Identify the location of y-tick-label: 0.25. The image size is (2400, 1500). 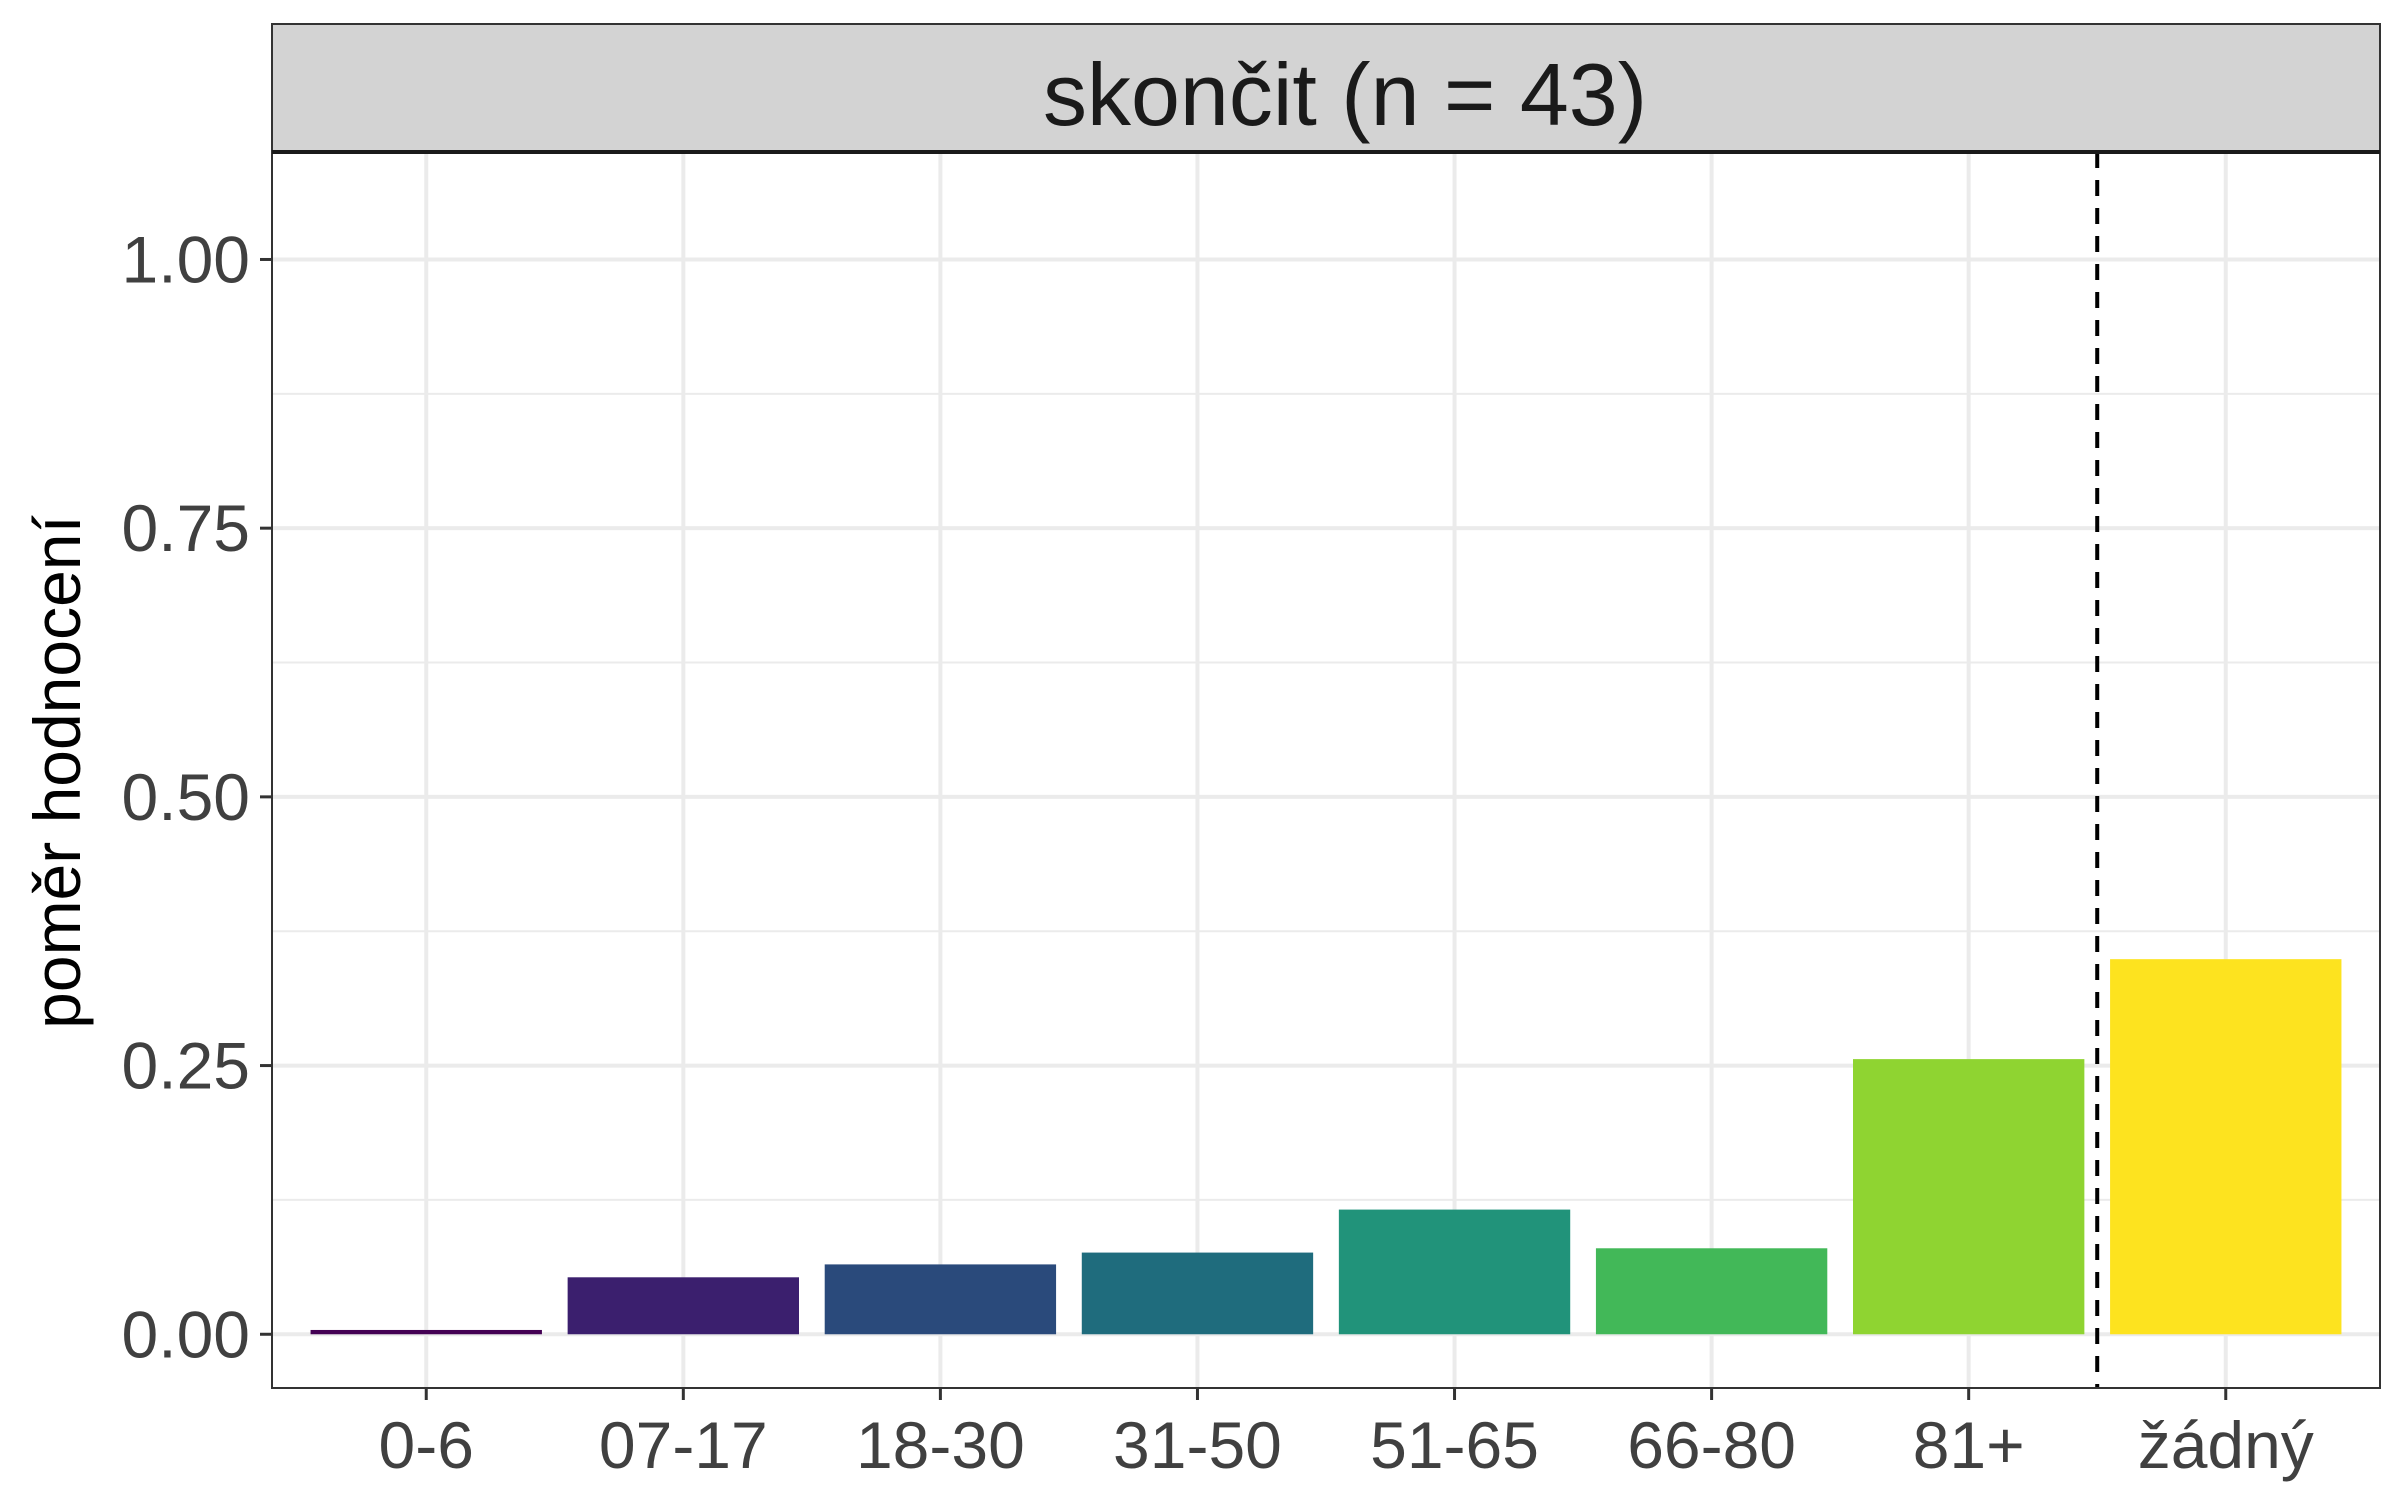
(186, 1066).